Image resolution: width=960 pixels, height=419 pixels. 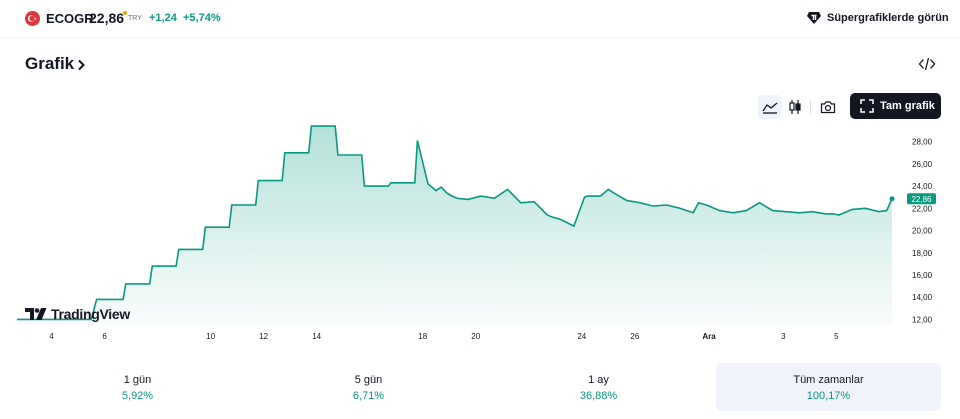 What do you see at coordinates (783, 336) in the screenshot?
I see `x-tick-label: 3` at bounding box center [783, 336].